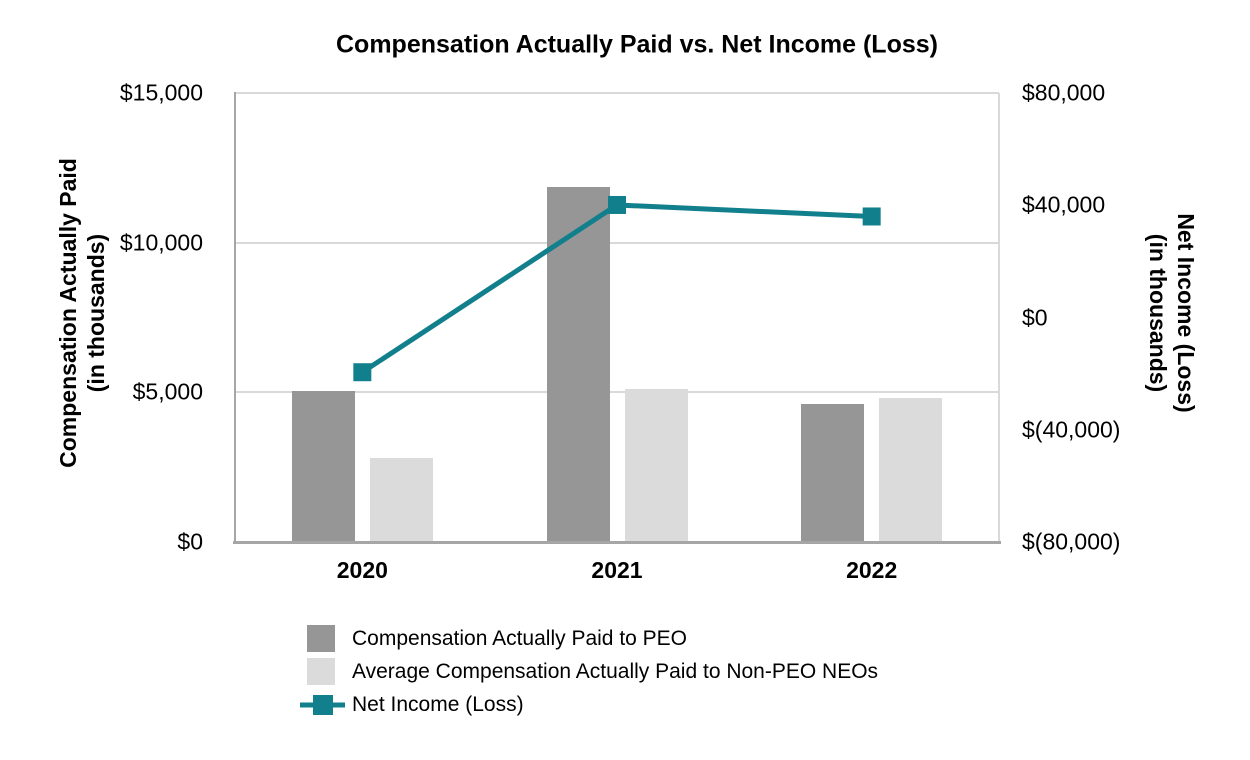 This screenshot has height=760, width=1250. I want to click on bar-non-peo-2020, so click(401, 500).